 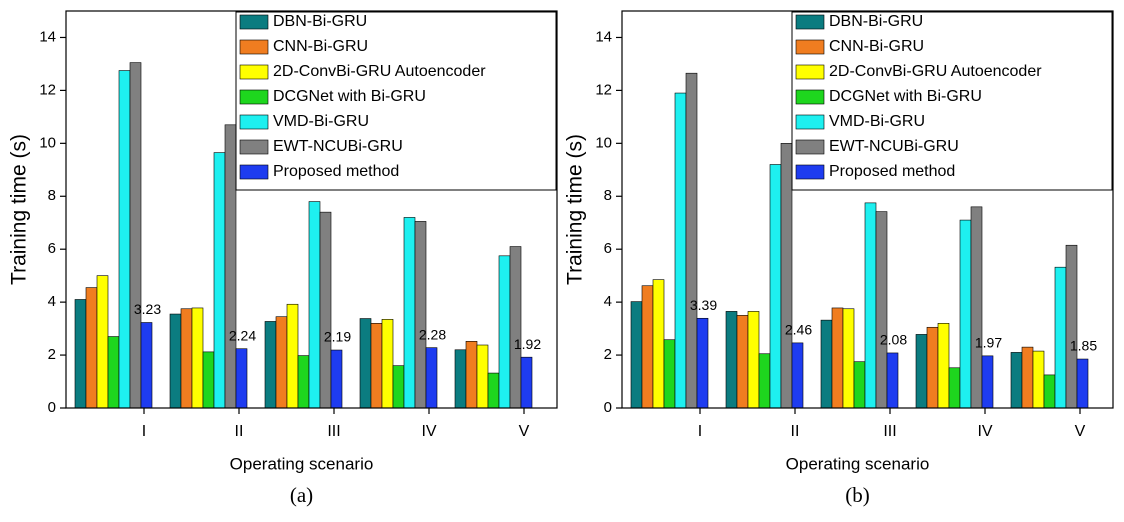 I want to click on y-tick-label: 8, so click(x=52, y=195).